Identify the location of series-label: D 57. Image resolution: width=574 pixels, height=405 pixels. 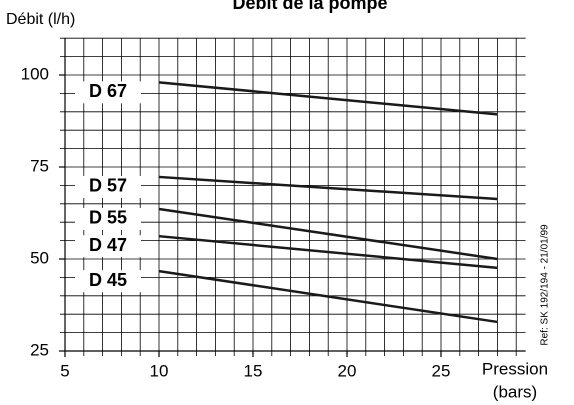
(108, 186).